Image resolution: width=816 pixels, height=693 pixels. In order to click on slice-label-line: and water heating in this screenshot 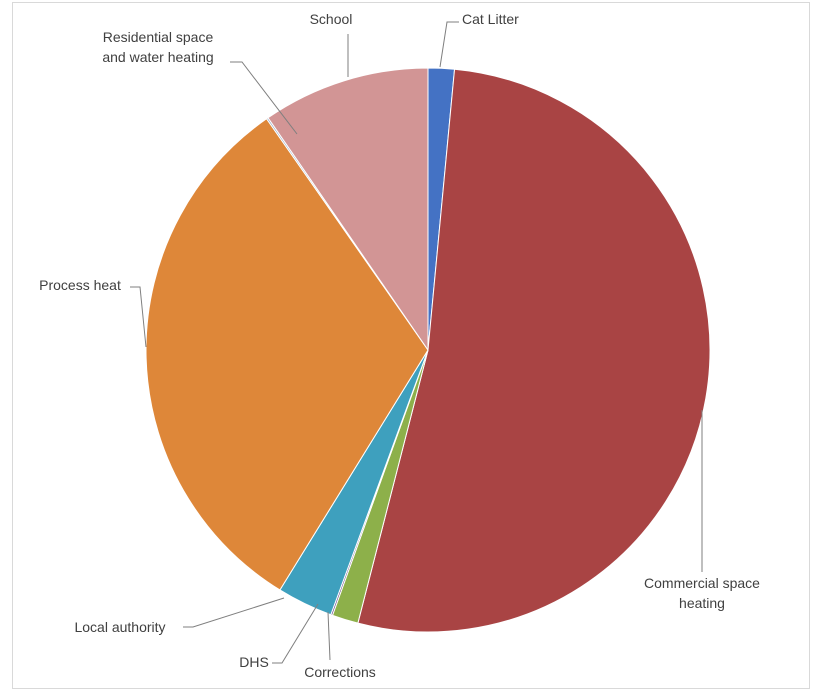, I will do `click(157, 57)`.